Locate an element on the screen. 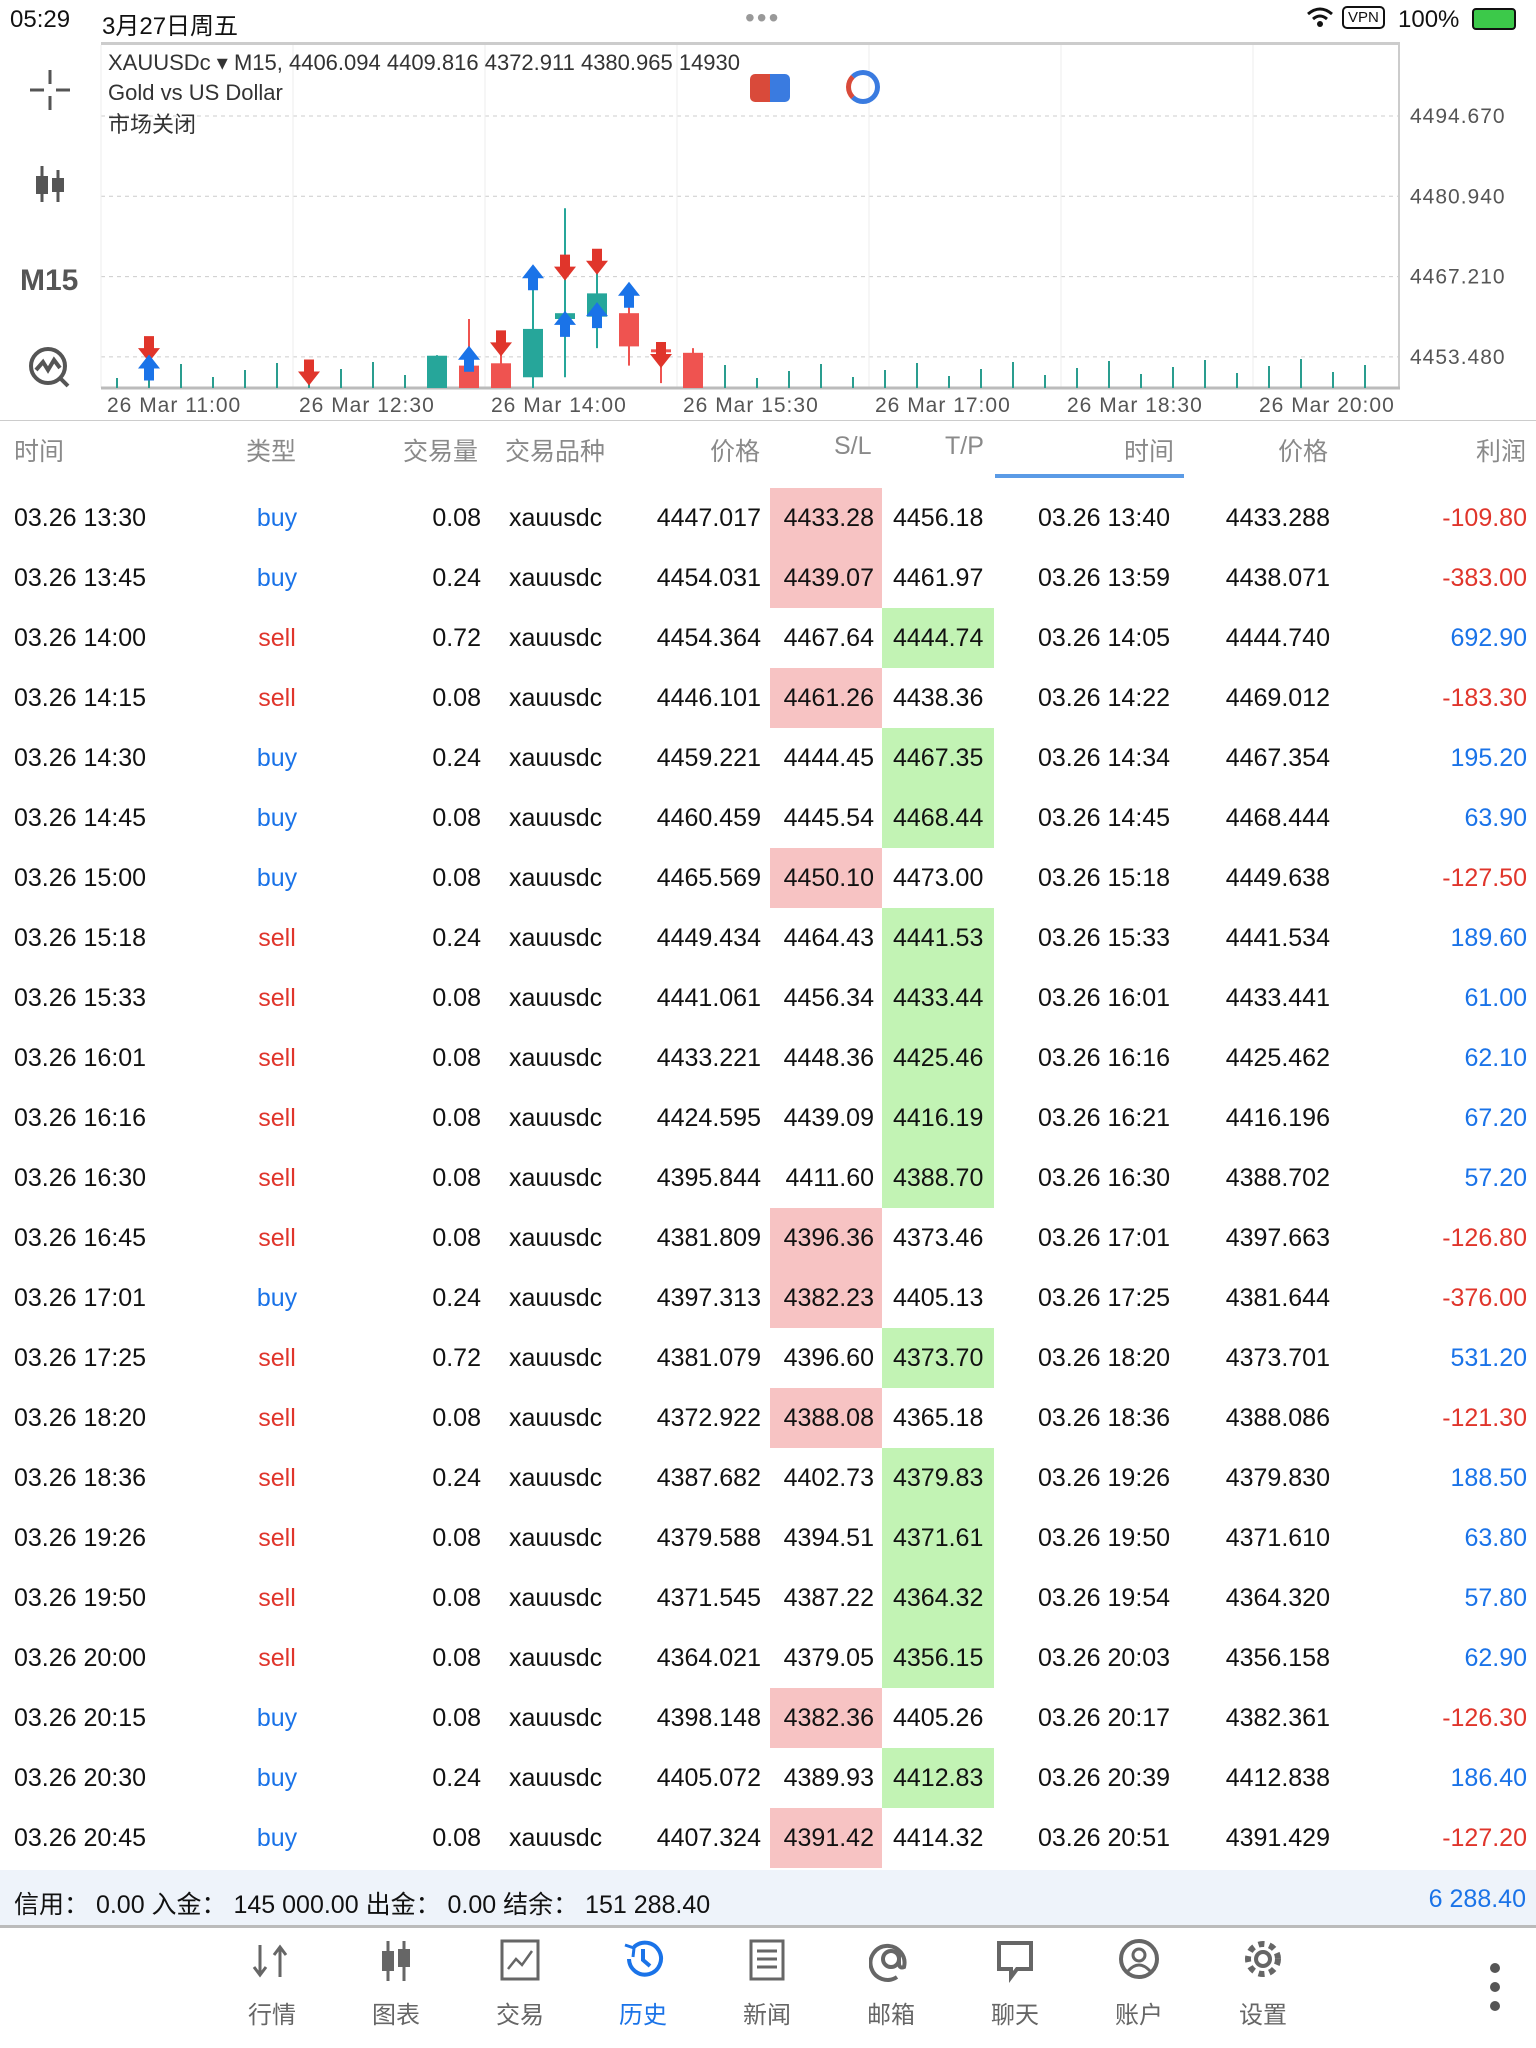 This screenshot has width=1536, height=2048. cell-close-price: 4391.429 is located at coordinates (1277, 1838).